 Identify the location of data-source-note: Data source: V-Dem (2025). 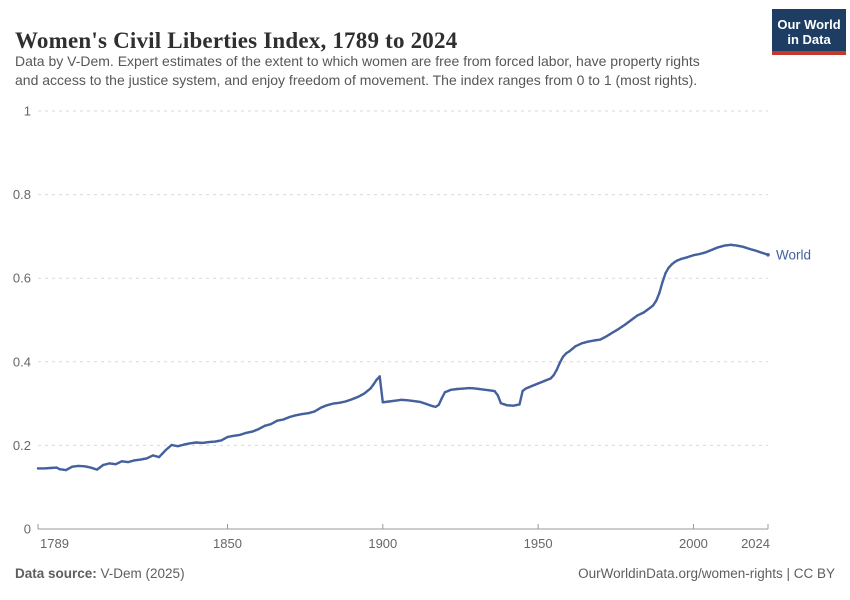
(100, 573).